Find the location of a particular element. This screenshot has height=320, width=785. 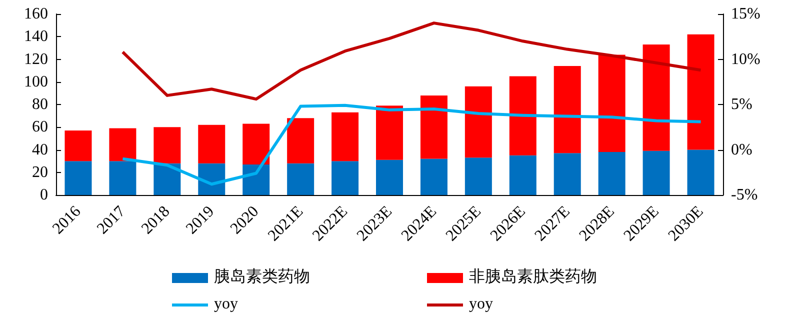

y-tick-label: 60 is located at coordinates (40, 127).